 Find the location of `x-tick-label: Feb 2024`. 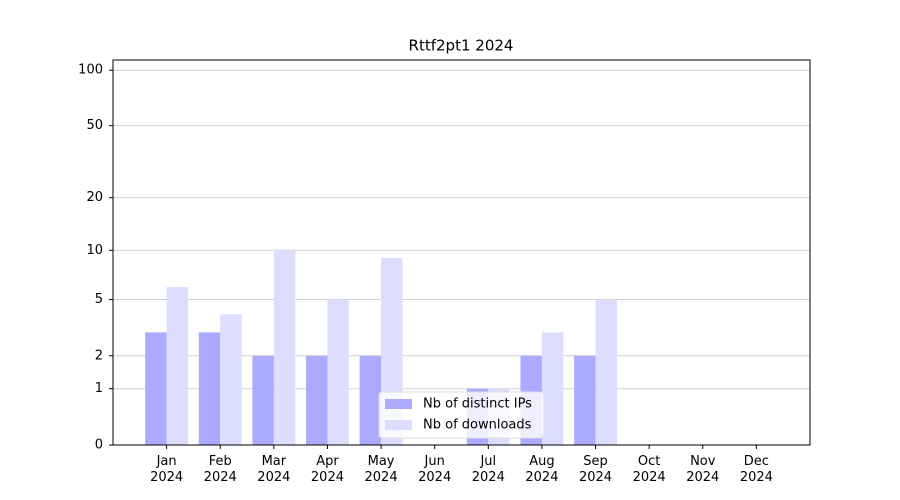

x-tick-label: Feb 2024 is located at coordinates (220, 469).